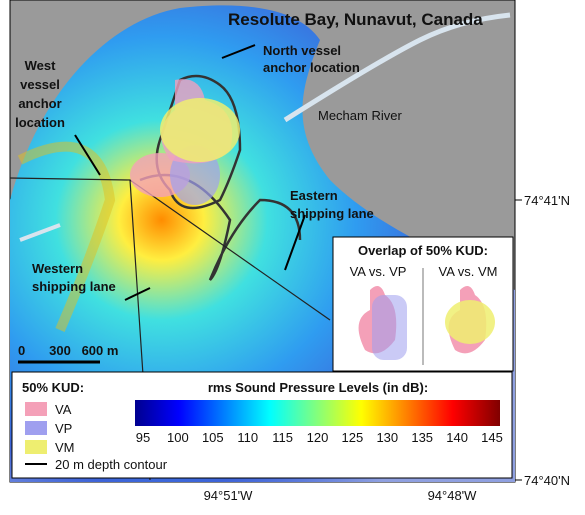 The width and height of the screenshot is (585, 515). What do you see at coordinates (360, 115) in the screenshot?
I see `river-label: Mecham River` at bounding box center [360, 115].